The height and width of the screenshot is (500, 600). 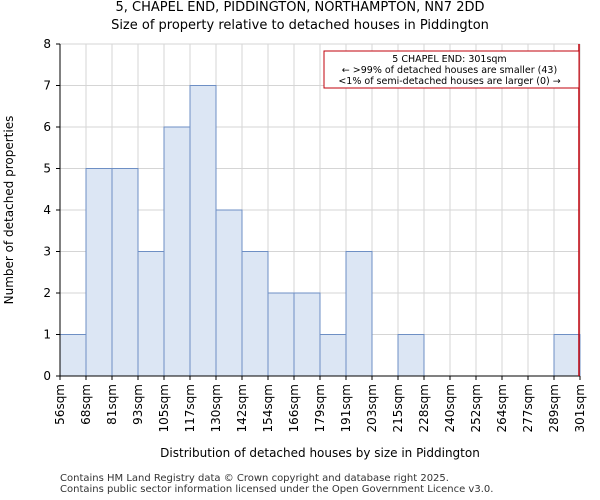 I want to click on x-tick-label: 154sqm, so click(x=268, y=408).